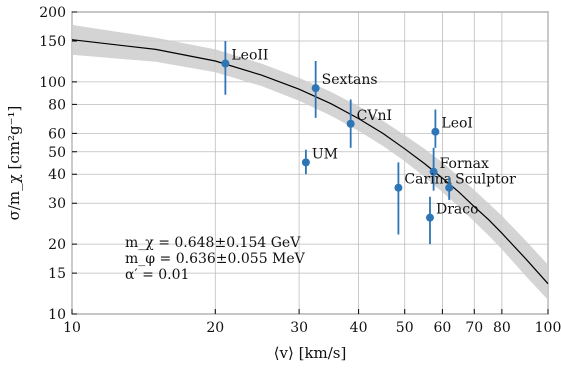 The image size is (561, 370). Describe the element at coordinates (464, 164) in the screenshot. I see `point-label: Fornax` at that location.